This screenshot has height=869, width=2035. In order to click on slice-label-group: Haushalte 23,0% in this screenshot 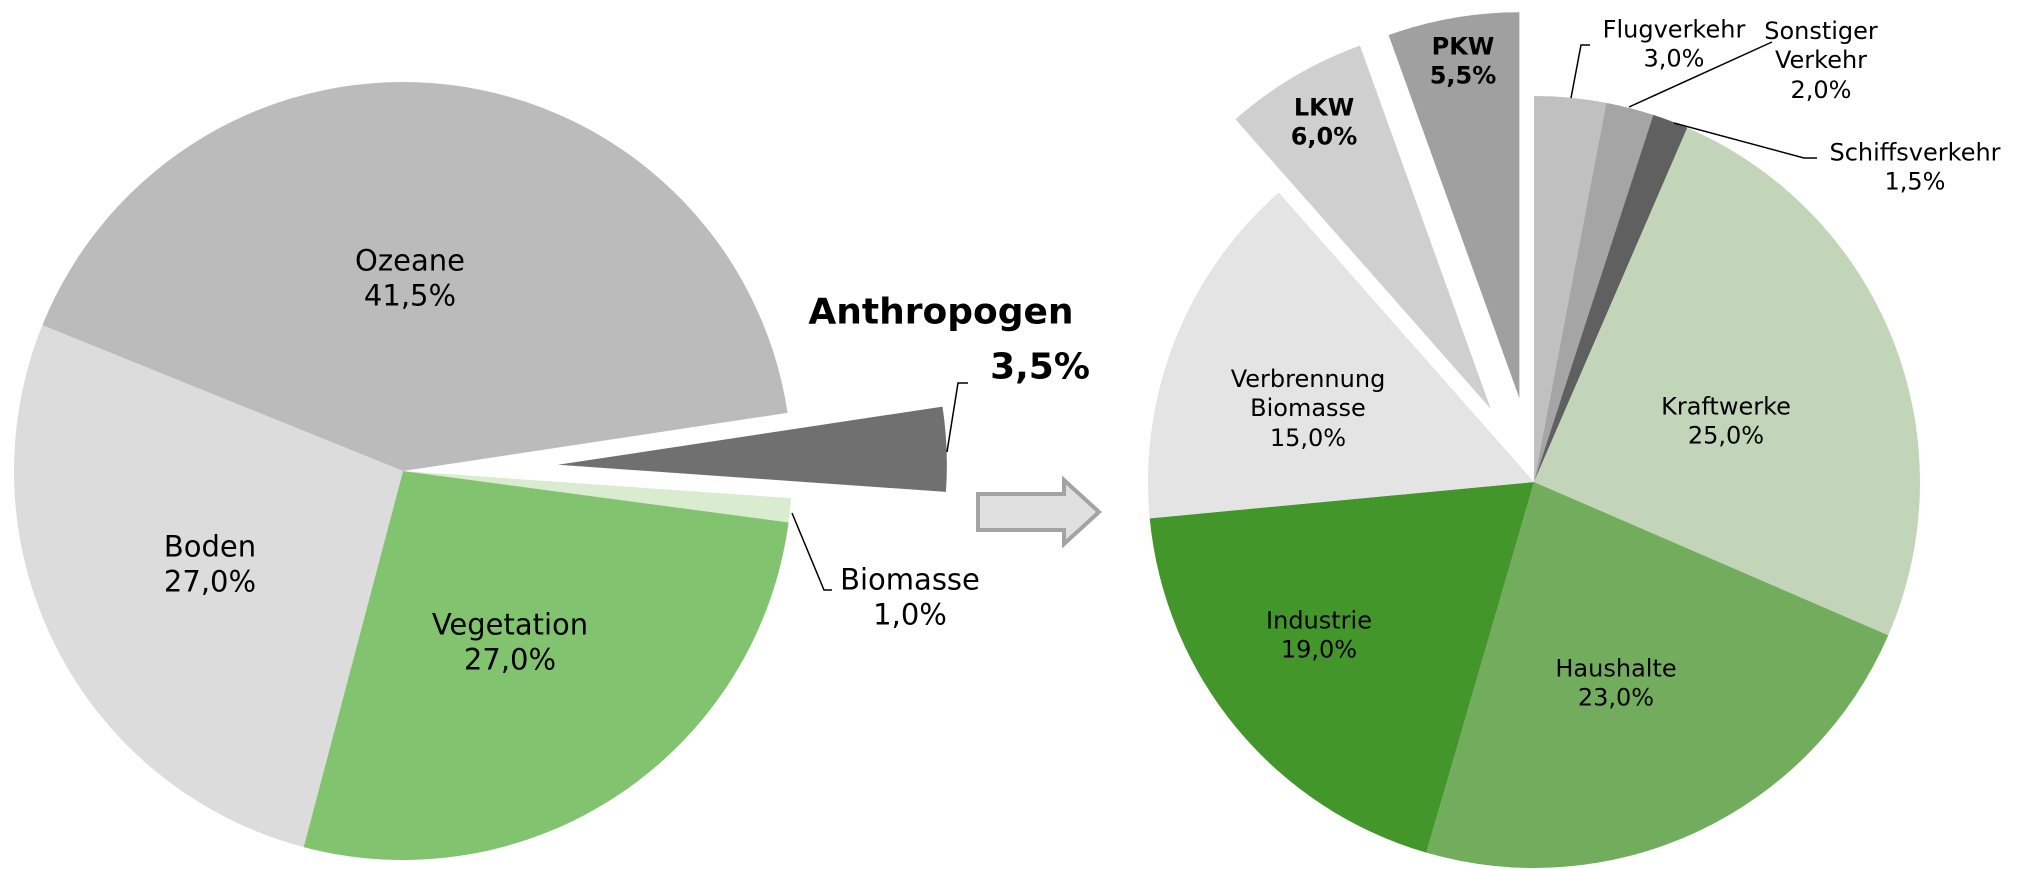, I will do `click(1615, 684)`.